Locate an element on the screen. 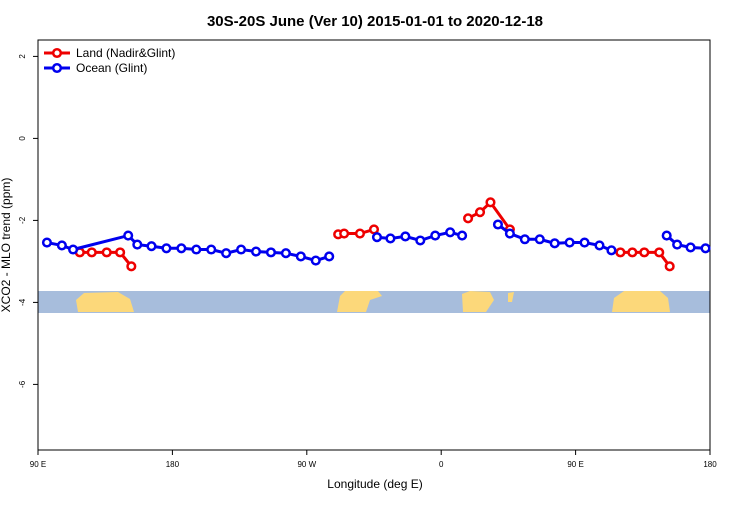 The image size is (750, 505). legend-label: Land (Nadir&Glint) is located at coordinates (125, 53).